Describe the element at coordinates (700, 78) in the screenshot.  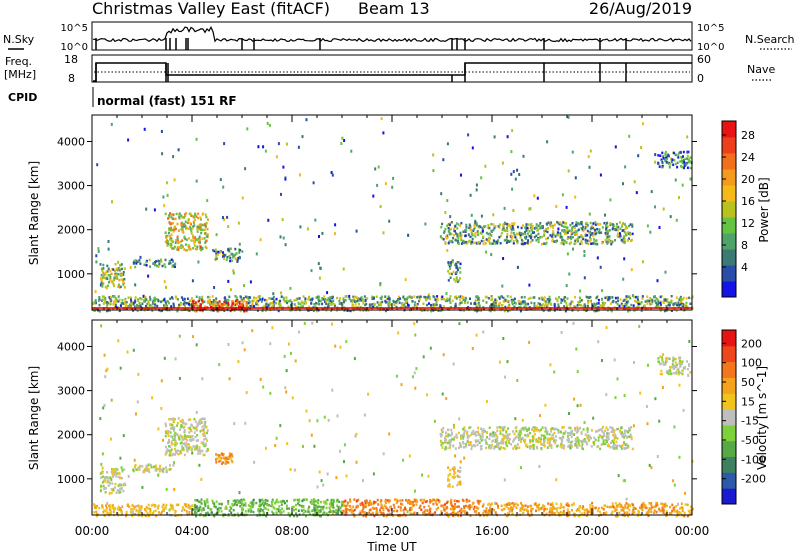
I see `nave-tick-bottom: 0` at that location.